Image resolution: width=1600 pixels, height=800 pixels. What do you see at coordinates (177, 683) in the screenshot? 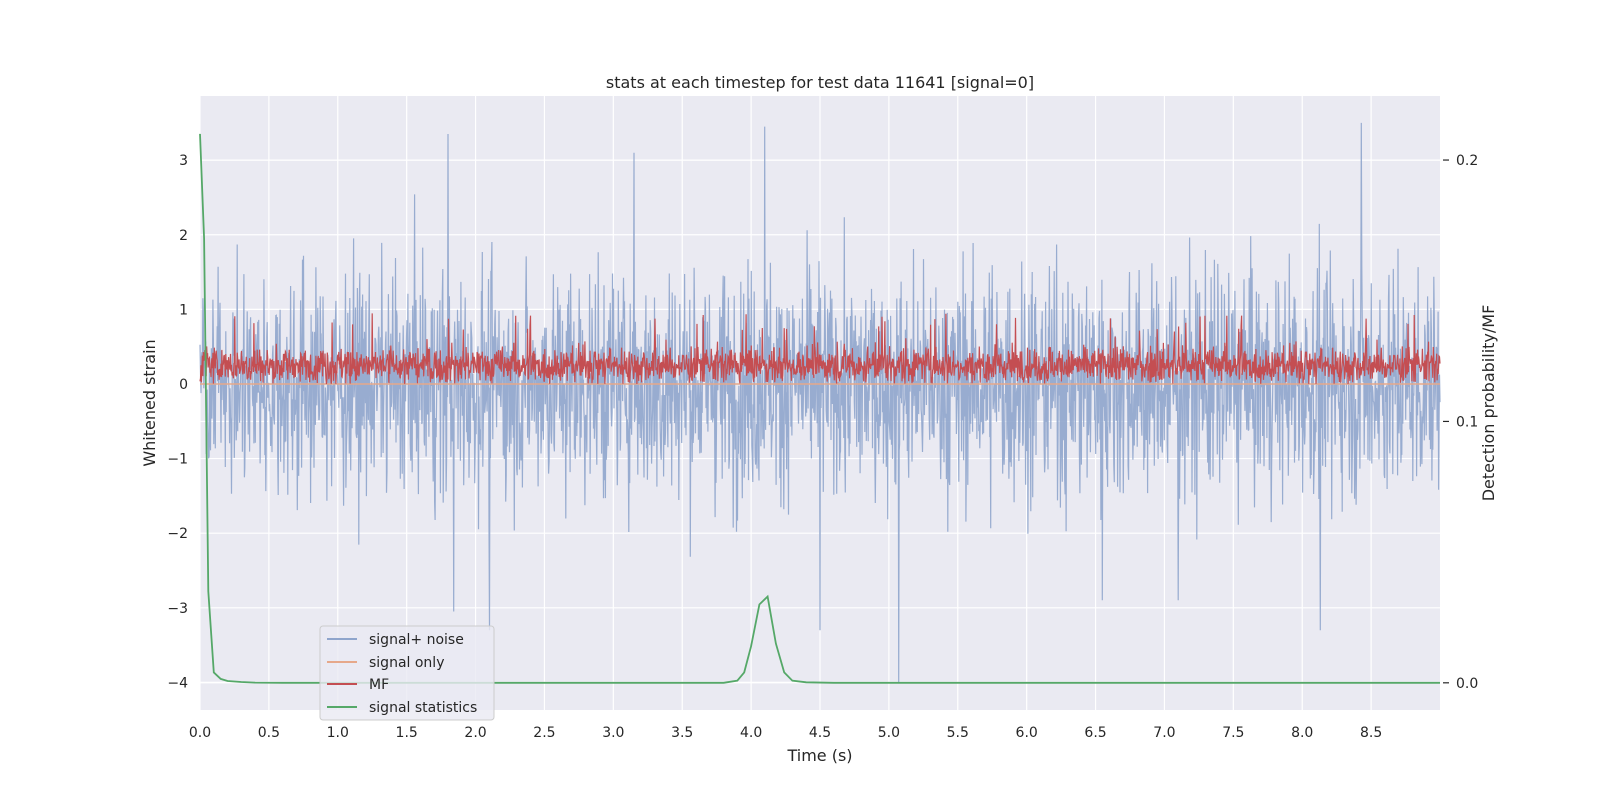
I see `y-tick-label: −4` at bounding box center [177, 683].